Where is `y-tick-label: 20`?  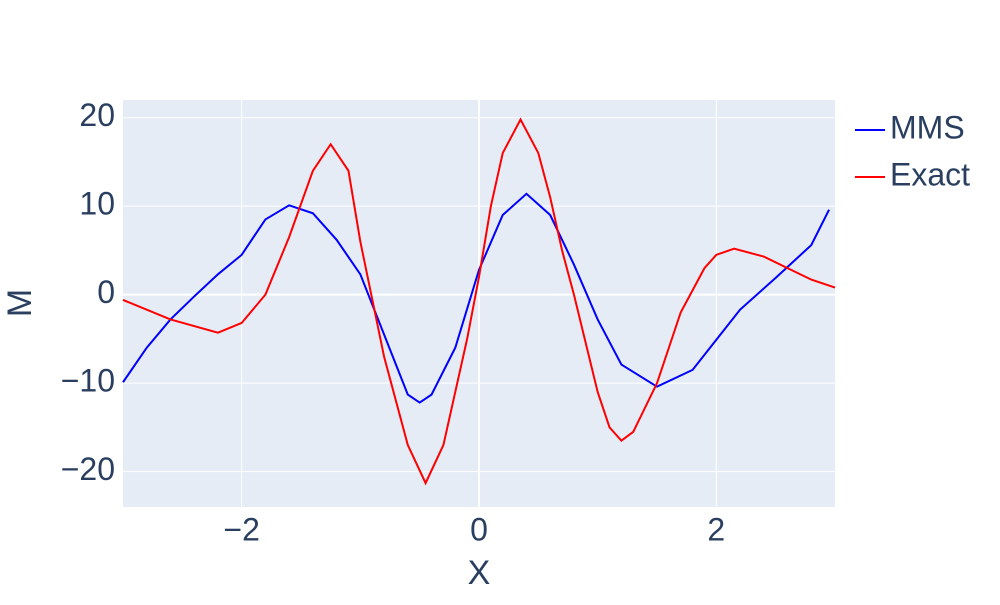 y-tick-label: 20 is located at coordinates (97, 115).